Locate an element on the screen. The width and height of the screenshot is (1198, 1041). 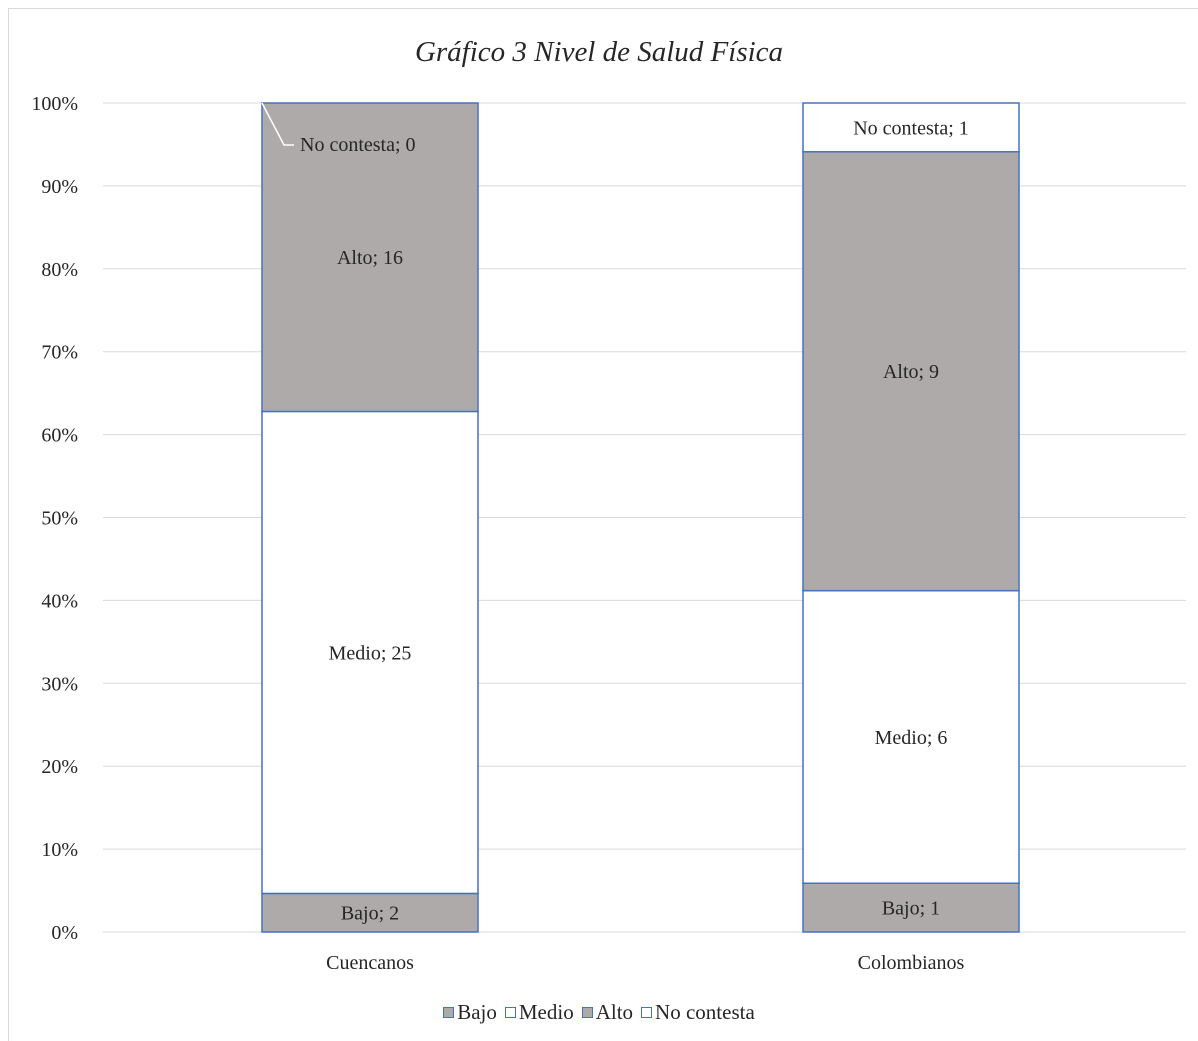
y-tick-label: 90% is located at coordinates (59, 187).